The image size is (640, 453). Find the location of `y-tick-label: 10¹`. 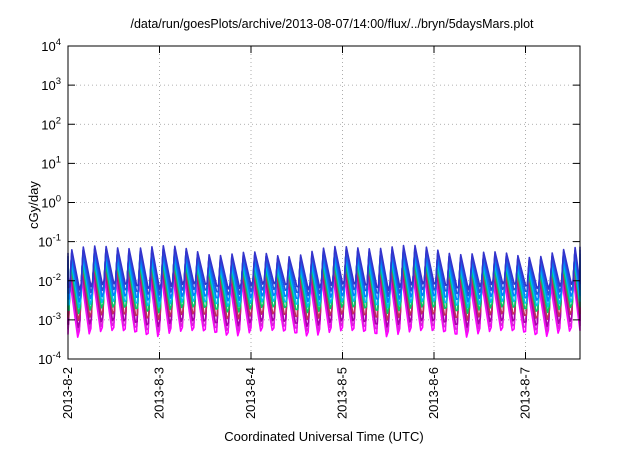

y-tick-label: 10¹ is located at coordinates (51, 162).